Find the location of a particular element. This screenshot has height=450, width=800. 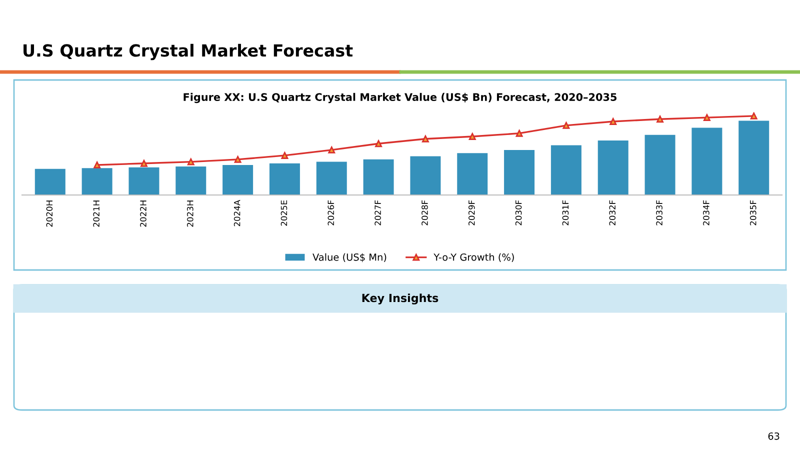

x-tick-label: 2030F is located at coordinates (518, 213).